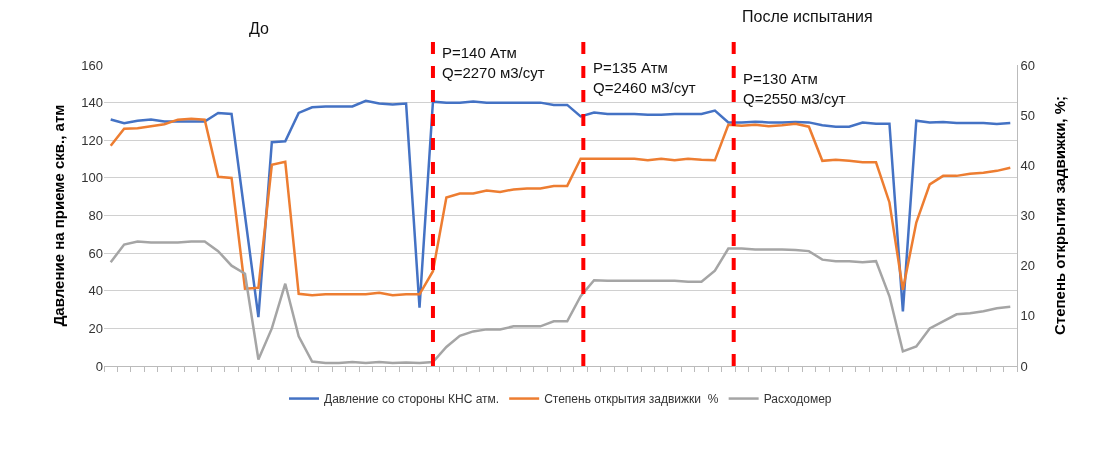 The height and width of the screenshot is (476, 1097). Describe the element at coordinates (1028, 65) in the screenshot. I see `y2-tick-label: 60` at that location.